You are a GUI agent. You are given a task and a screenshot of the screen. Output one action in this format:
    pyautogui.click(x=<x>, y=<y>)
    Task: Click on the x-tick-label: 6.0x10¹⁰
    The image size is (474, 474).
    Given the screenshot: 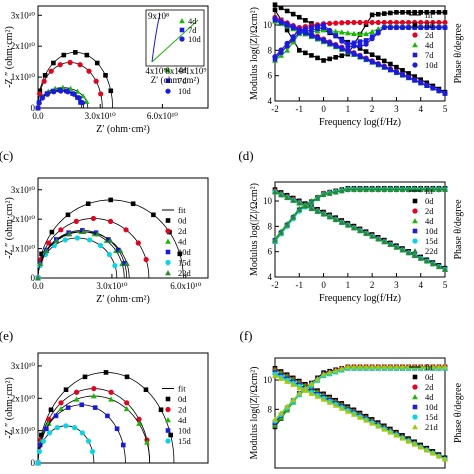 What is the action you would take?
    pyautogui.click(x=162, y=116)
    